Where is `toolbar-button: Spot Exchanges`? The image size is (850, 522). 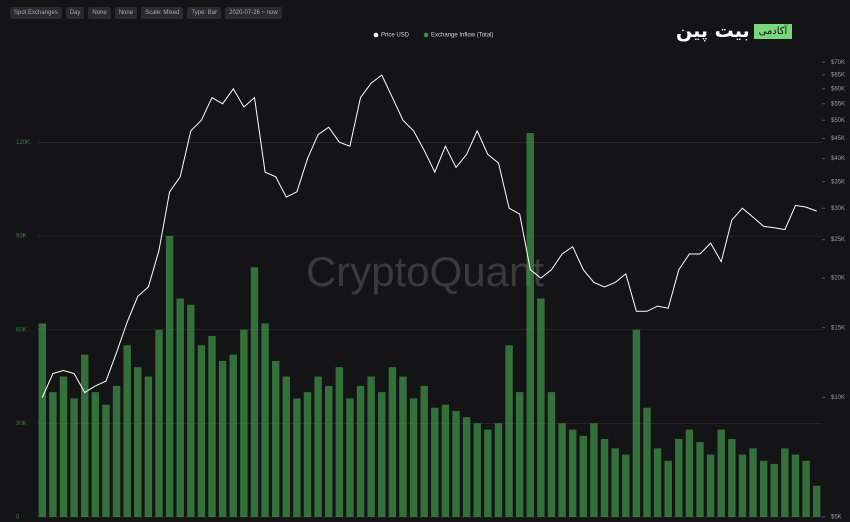 toolbar-button: Spot Exchanges is located at coordinates (36, 13).